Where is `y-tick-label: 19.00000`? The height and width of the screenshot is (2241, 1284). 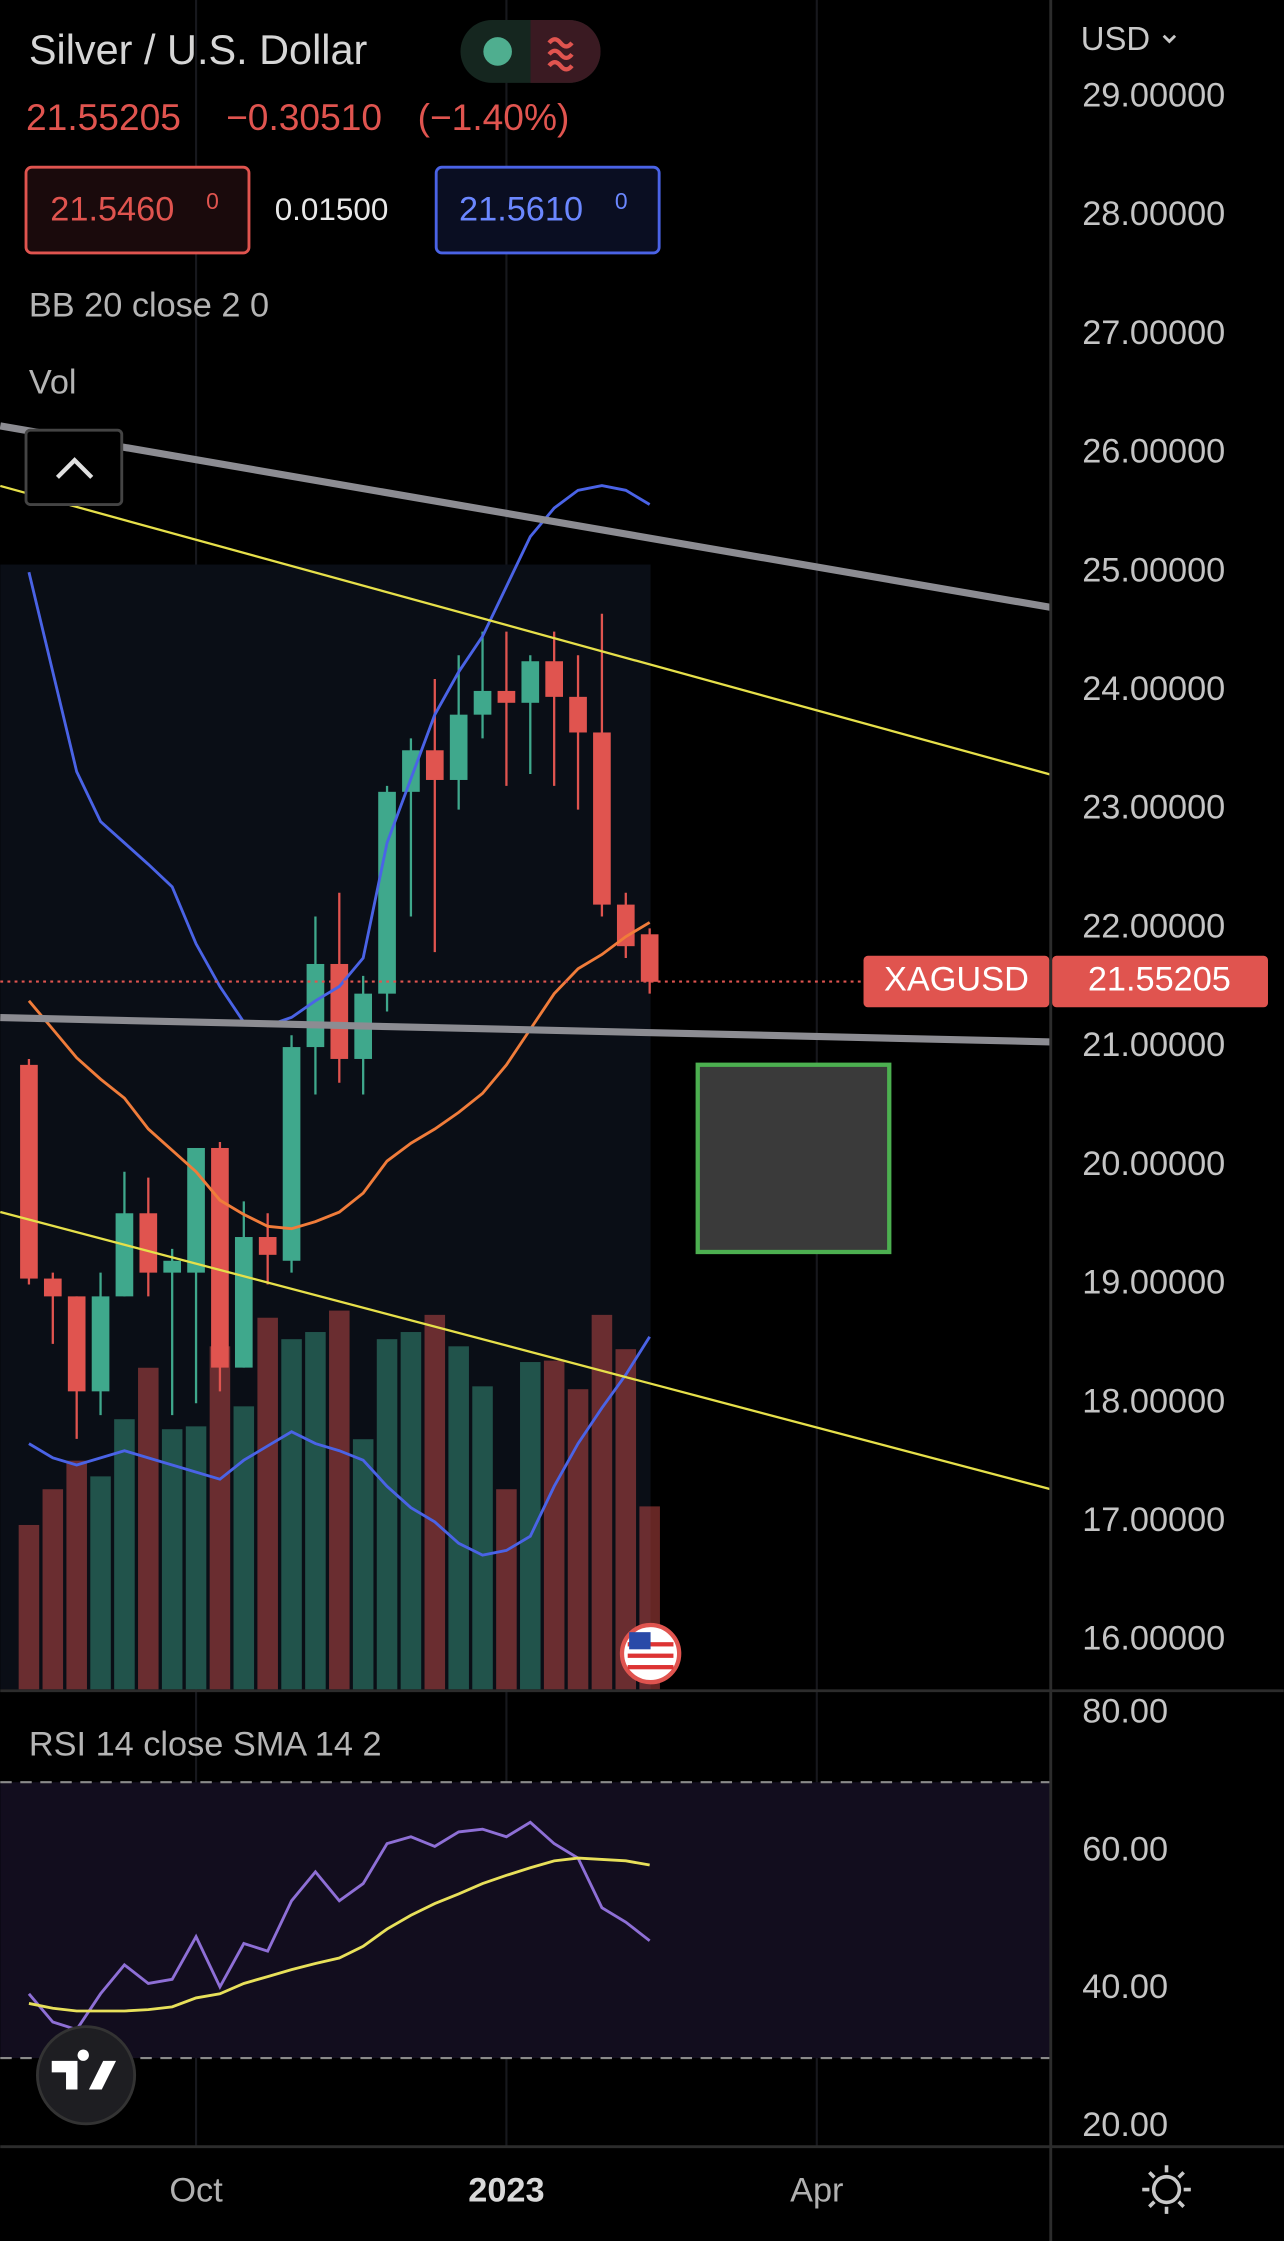
y-tick-label: 19.00000 is located at coordinates (1153, 1283).